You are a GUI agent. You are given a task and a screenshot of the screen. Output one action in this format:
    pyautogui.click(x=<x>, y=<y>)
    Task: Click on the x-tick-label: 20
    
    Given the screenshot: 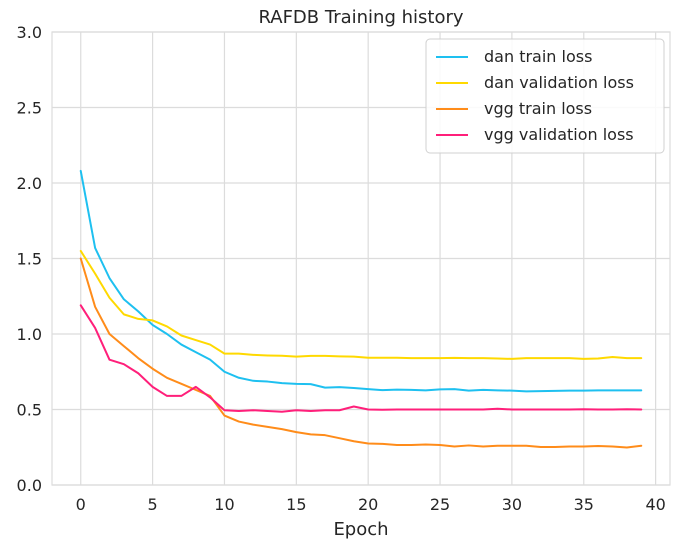 What is the action you would take?
    pyautogui.click(x=368, y=504)
    